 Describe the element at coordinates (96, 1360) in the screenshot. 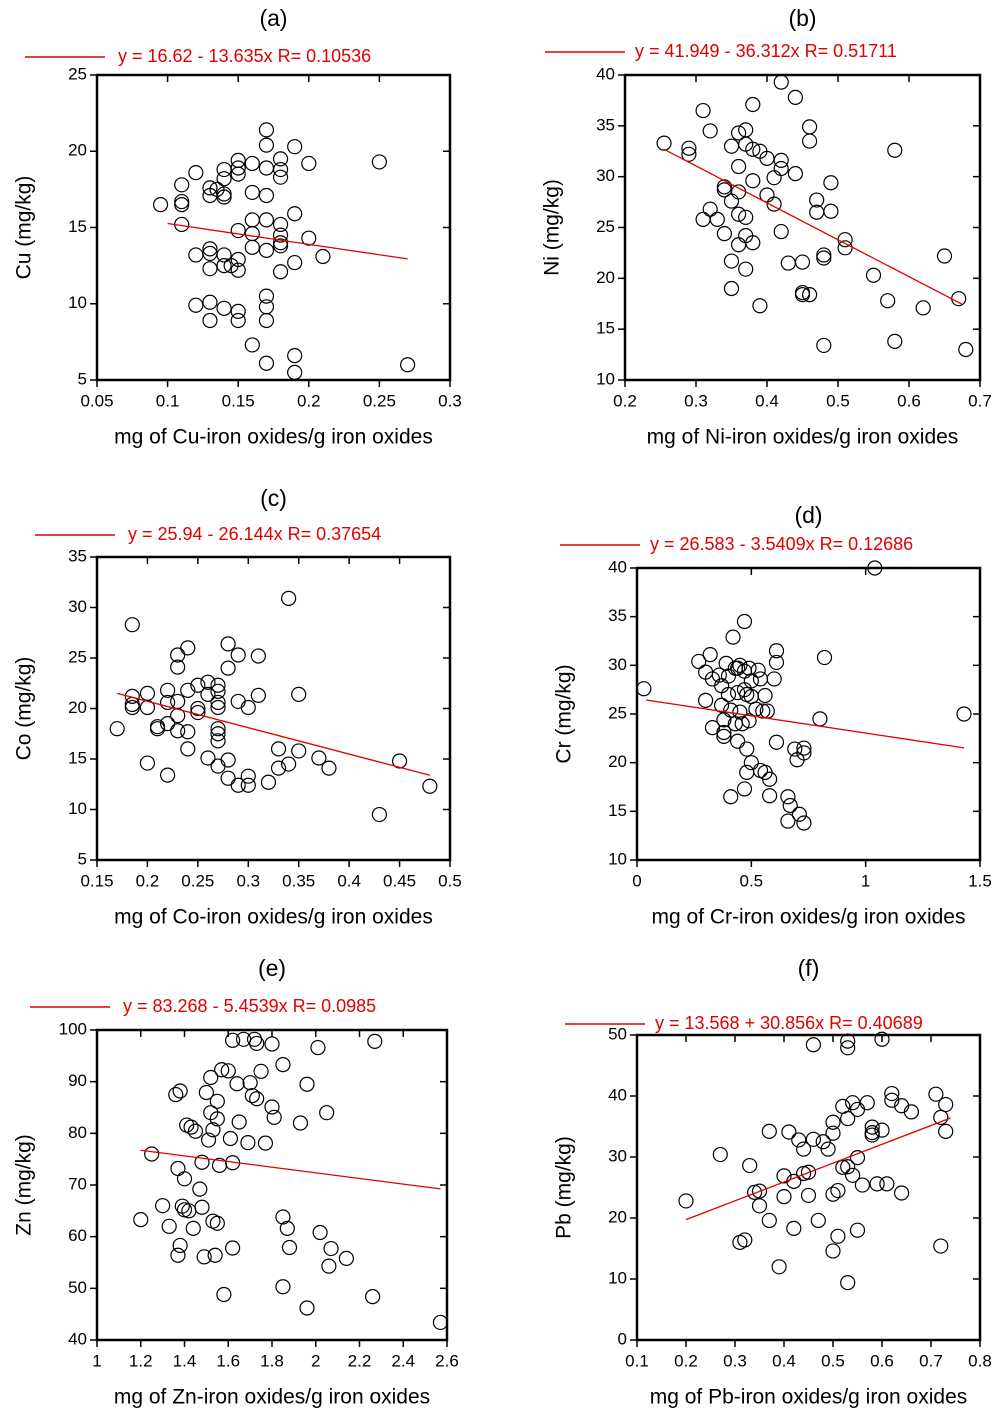

I see `x-tick-label: 1` at that location.